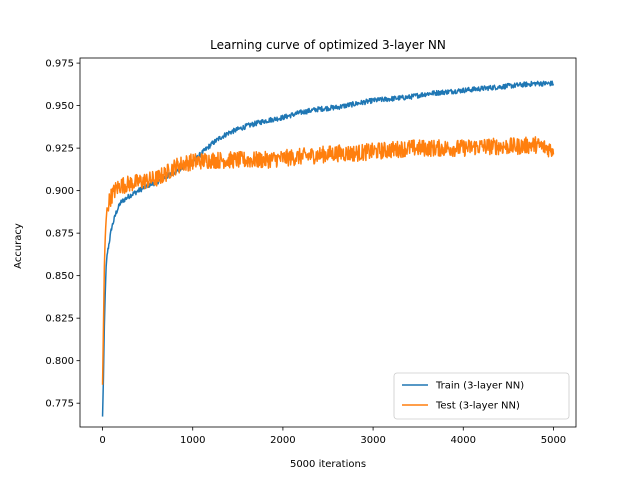 Image resolution: width=640 pixels, height=480 pixels. I want to click on y-tick-label: 0.825, so click(59, 319).